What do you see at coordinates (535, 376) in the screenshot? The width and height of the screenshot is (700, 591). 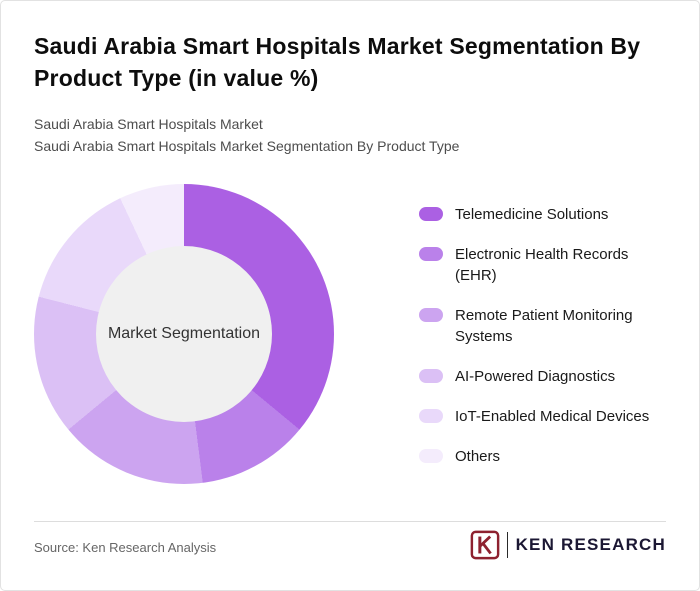 I see `legend-label: AI-Powered Diagnostics` at bounding box center [535, 376].